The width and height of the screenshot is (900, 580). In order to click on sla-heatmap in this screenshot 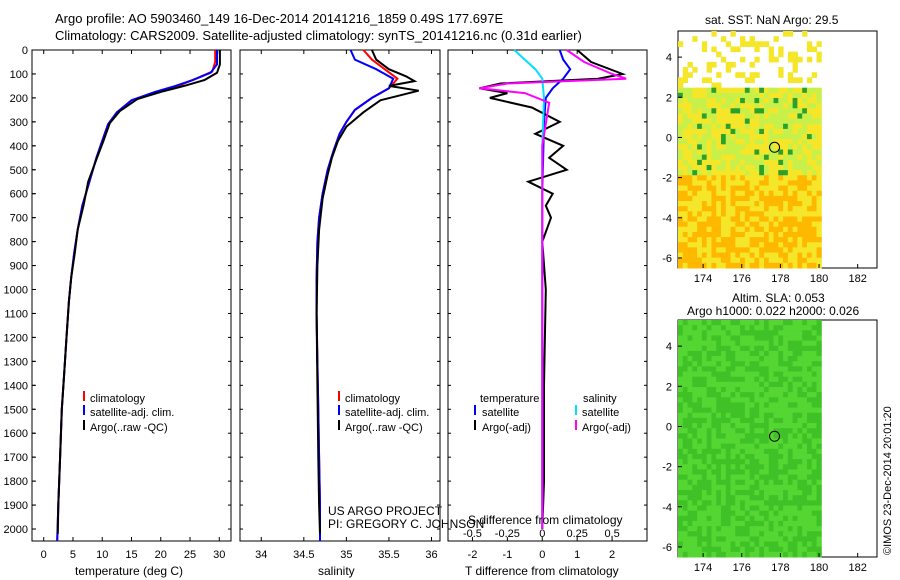, I will do `click(750, 439)`.